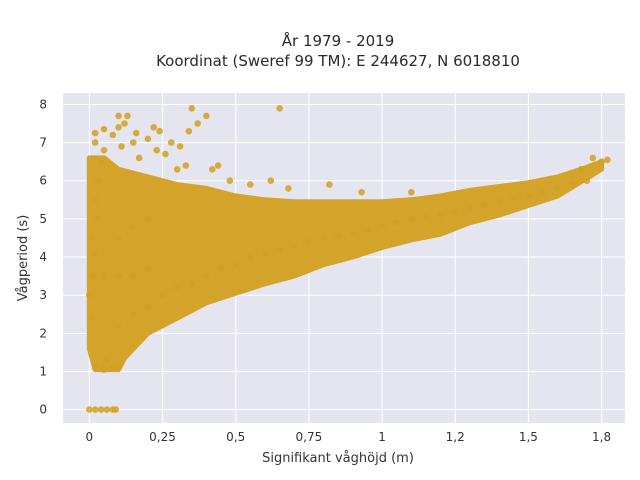 The width and height of the screenshot is (640, 480). I want to click on y-tick-label: 4, so click(43, 257).